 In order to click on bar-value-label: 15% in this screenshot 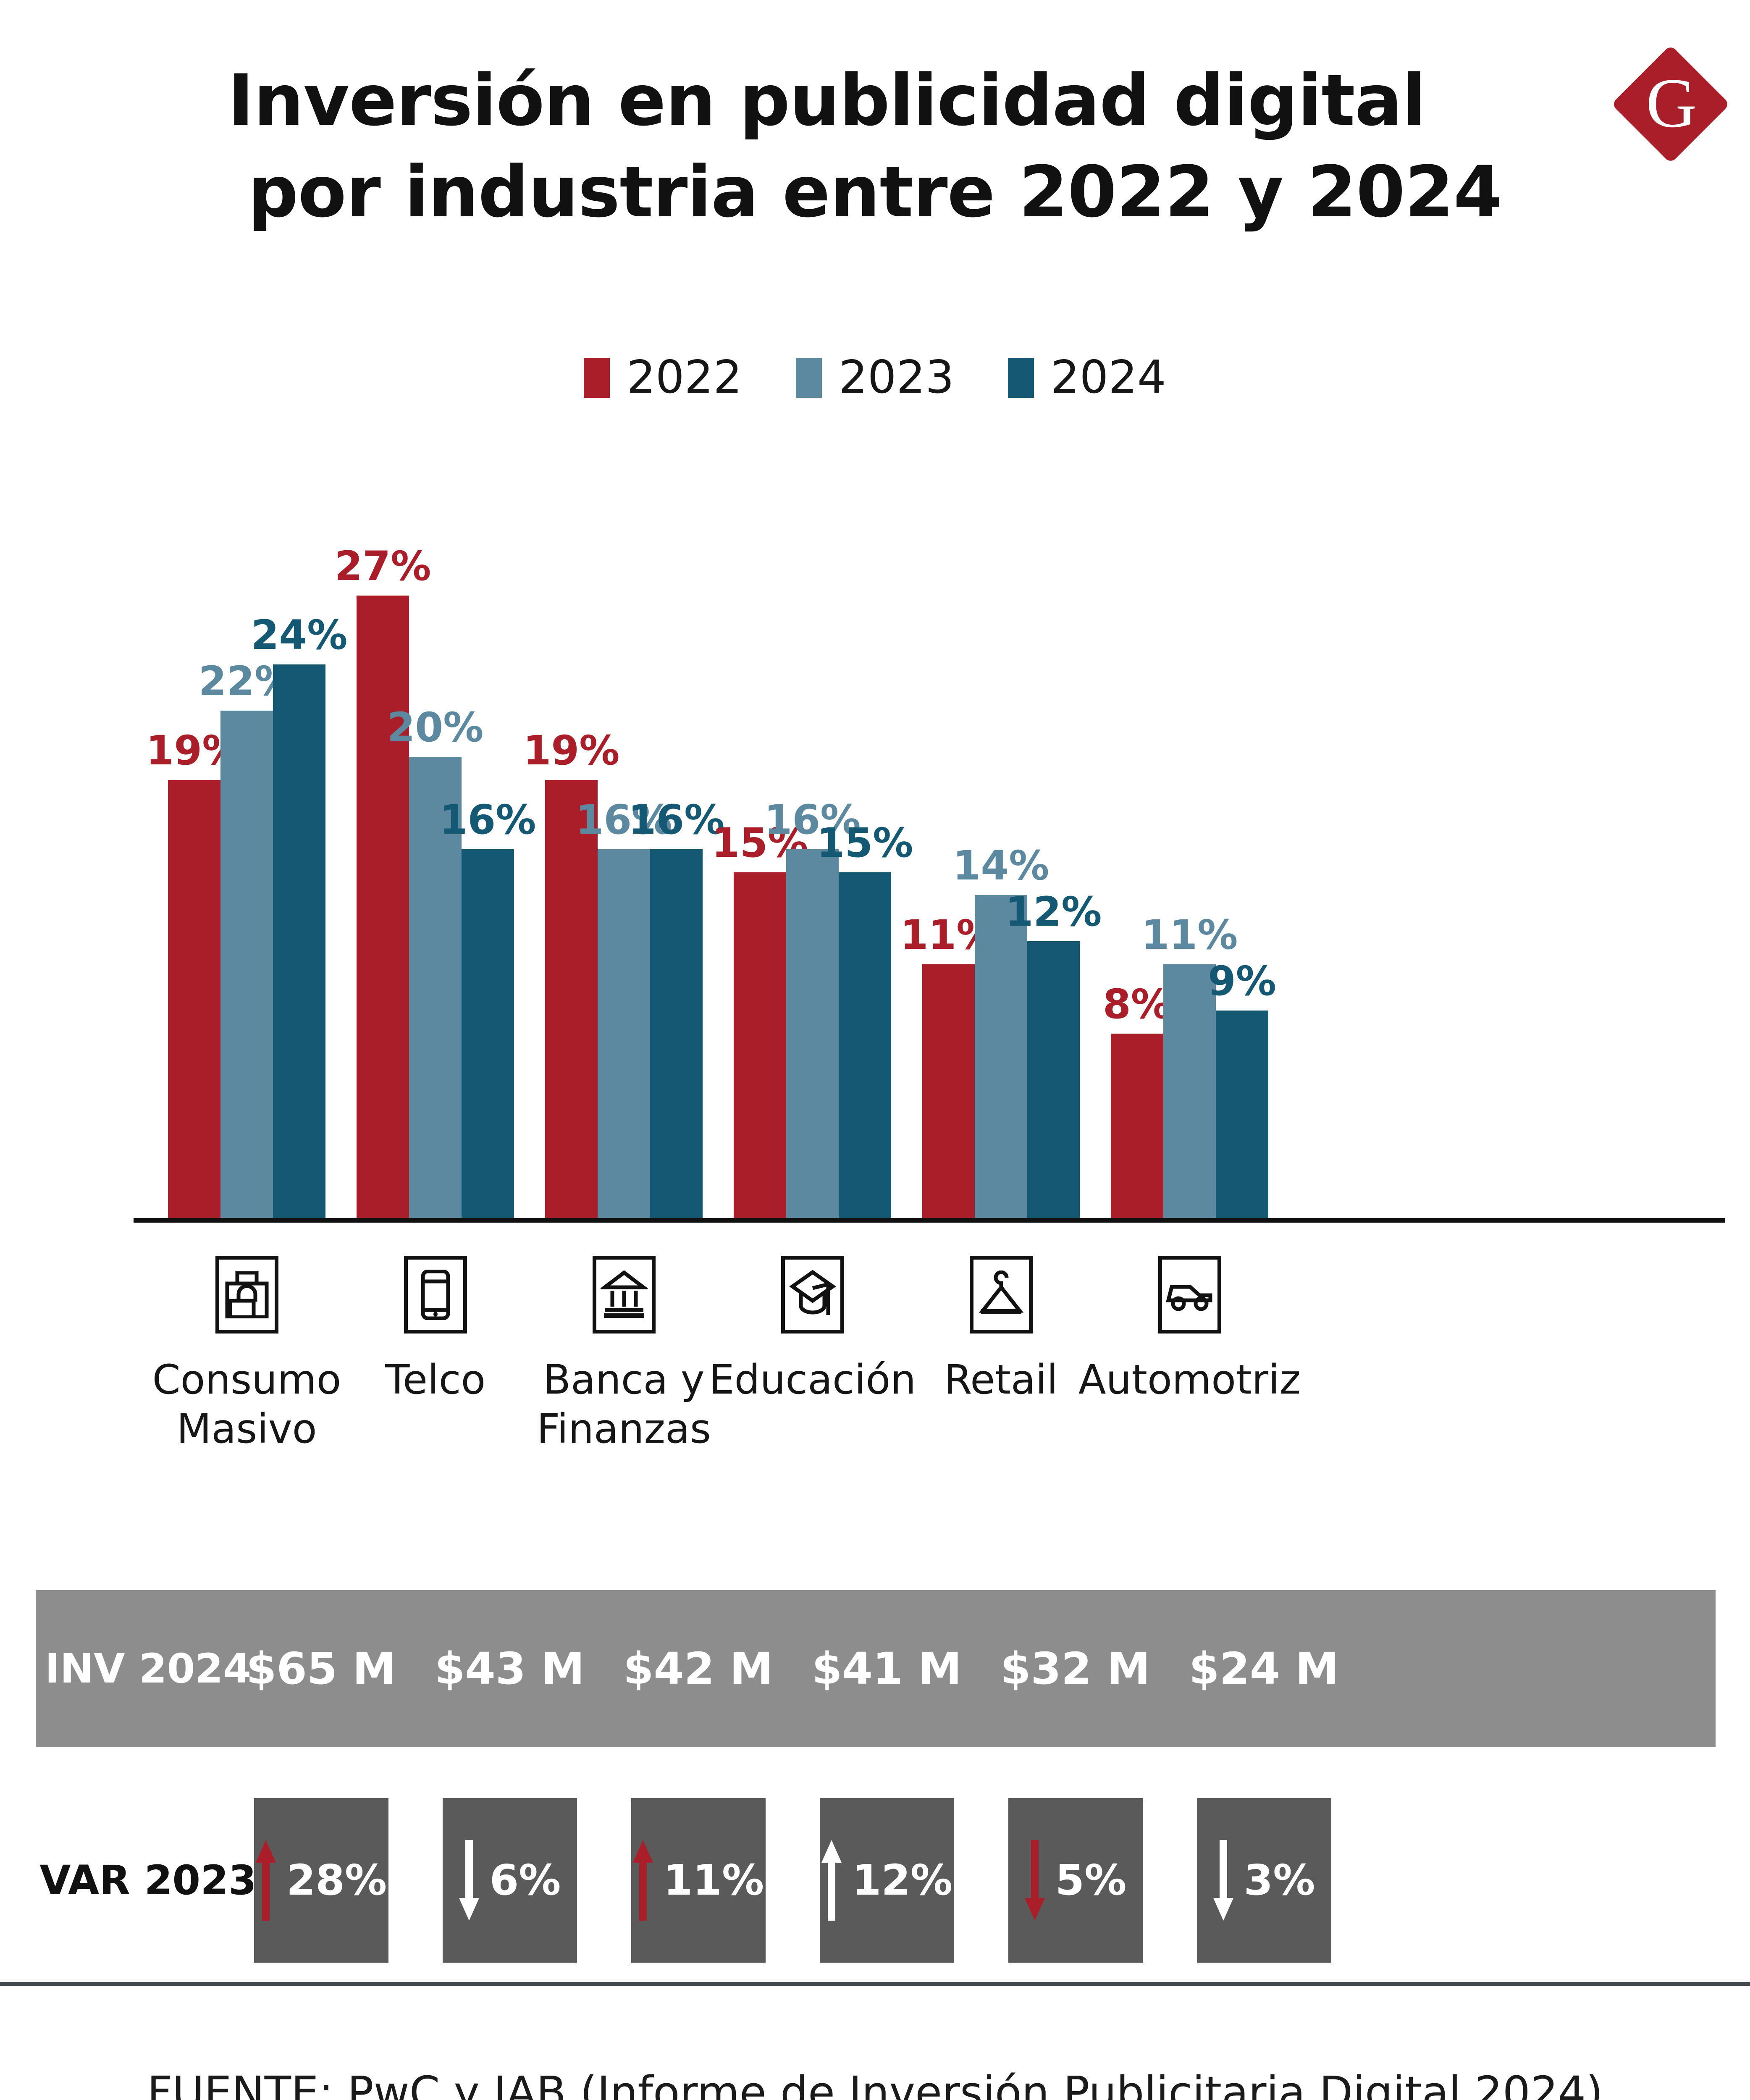, I will do `click(864, 842)`.